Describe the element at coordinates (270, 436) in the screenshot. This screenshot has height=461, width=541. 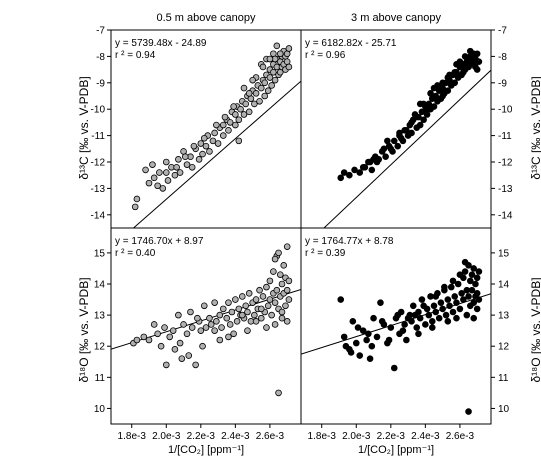
I see `x-tick-label: 2.6e-3` at that location.